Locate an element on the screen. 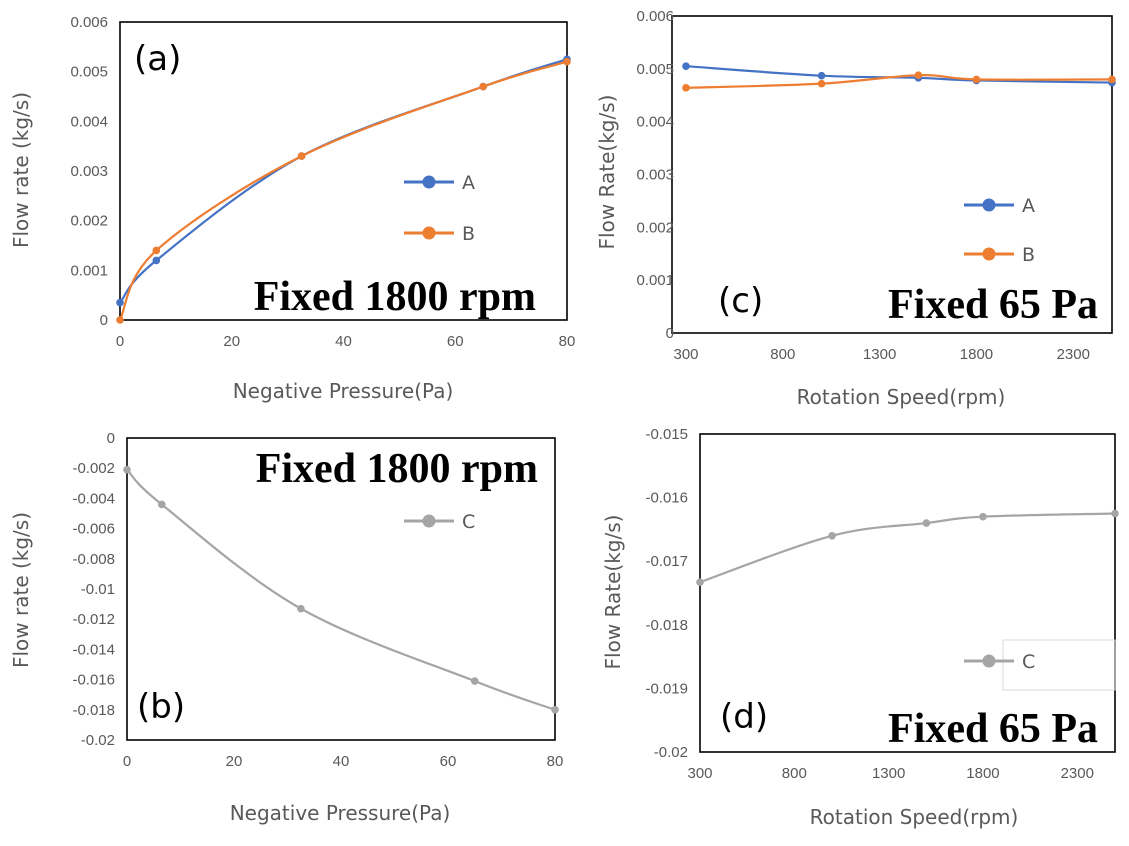  y-tick-label: 0.005 is located at coordinates (89, 72).